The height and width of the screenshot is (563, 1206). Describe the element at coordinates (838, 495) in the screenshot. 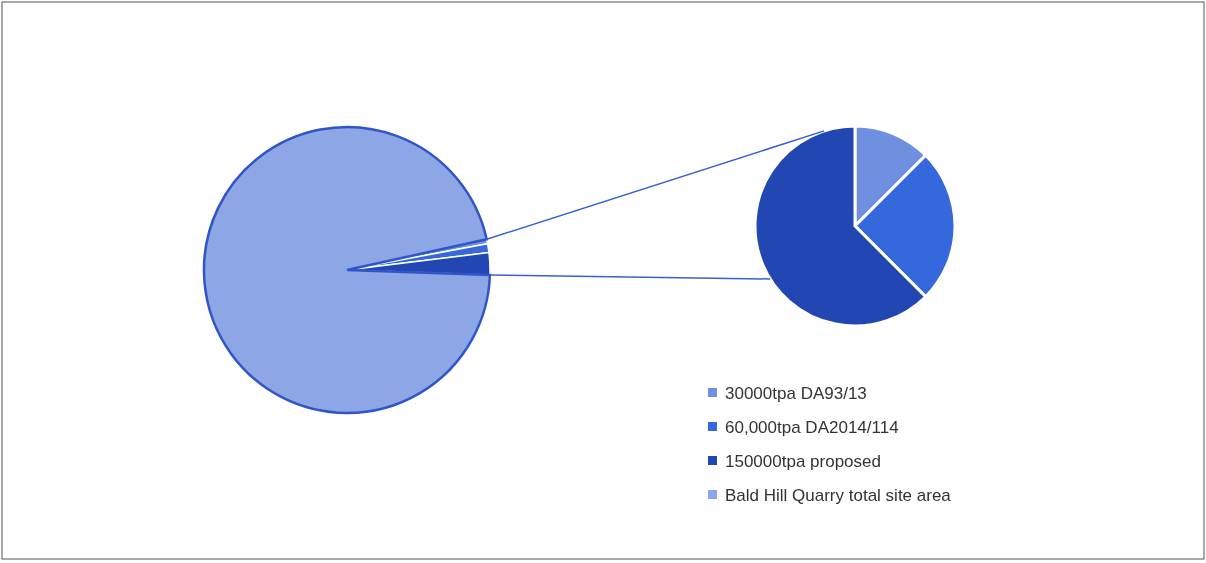

I see `legend-label: Bald Hill Quarry total site area` at that location.